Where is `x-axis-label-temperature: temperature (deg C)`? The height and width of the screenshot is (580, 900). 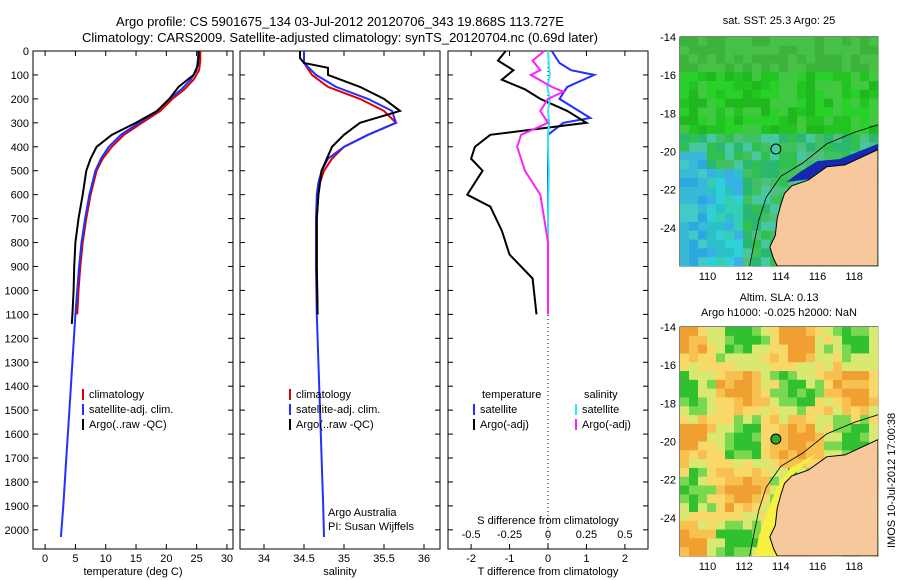
x-axis-label-temperature: temperature (deg C) is located at coordinates (132, 572).